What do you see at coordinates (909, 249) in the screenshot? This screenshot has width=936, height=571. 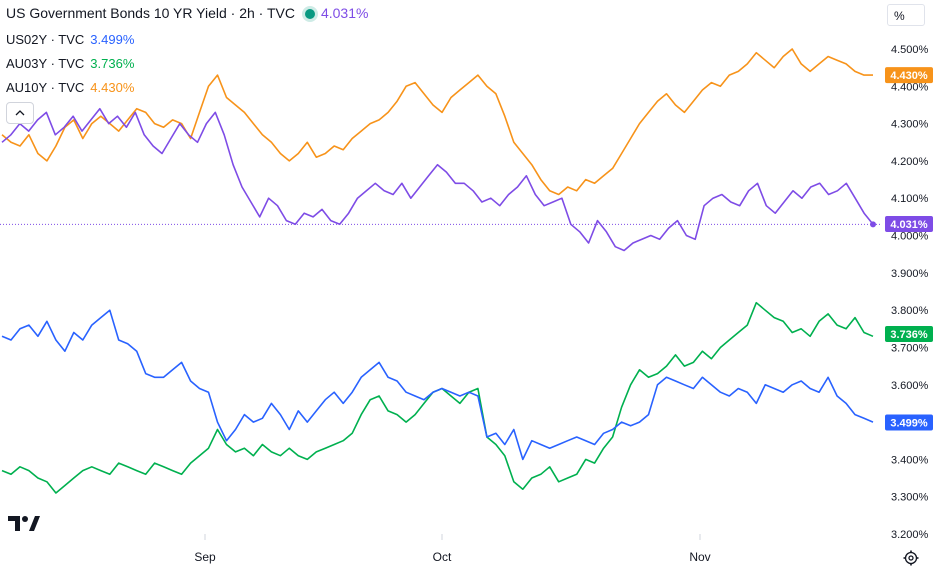 I see `price-tags: 4.031% 3.499% 3.736% 4.430%` at bounding box center [909, 249].